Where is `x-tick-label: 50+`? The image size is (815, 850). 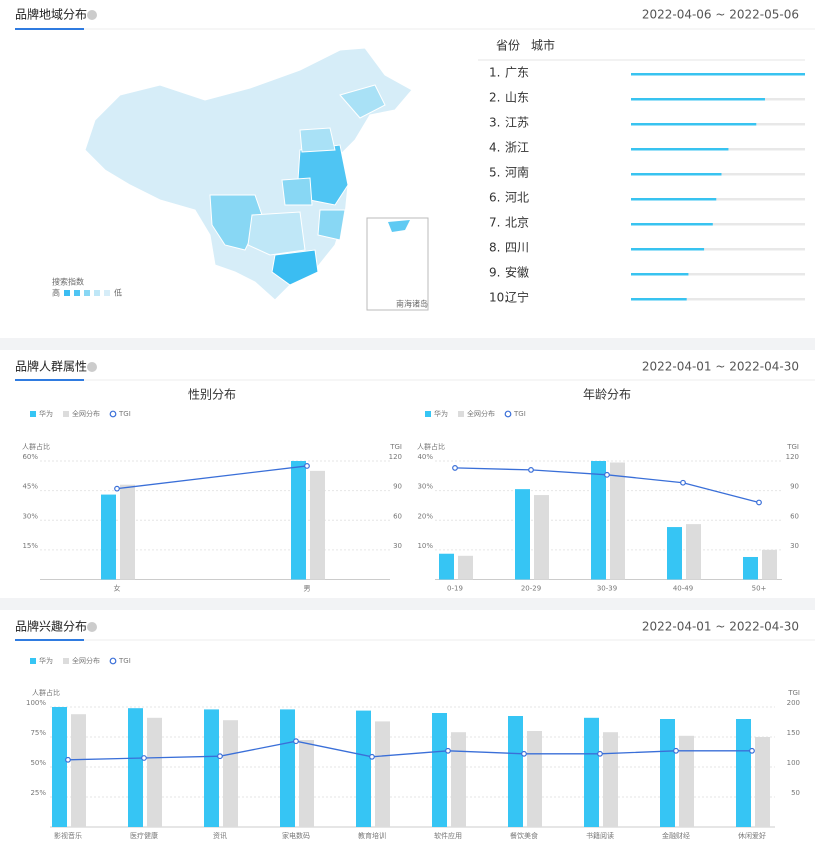
x-tick-label: 50+ is located at coordinates (759, 589).